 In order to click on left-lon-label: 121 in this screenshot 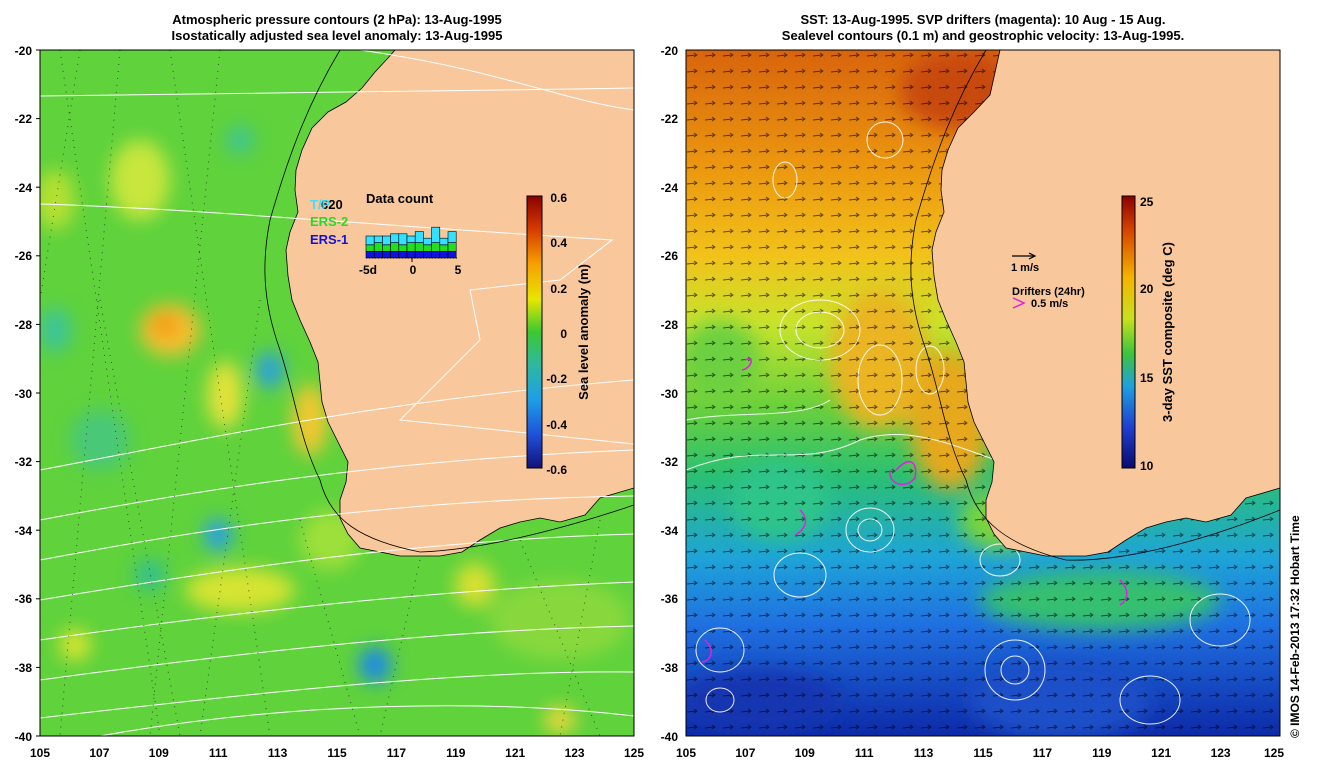, I will do `click(515, 753)`.